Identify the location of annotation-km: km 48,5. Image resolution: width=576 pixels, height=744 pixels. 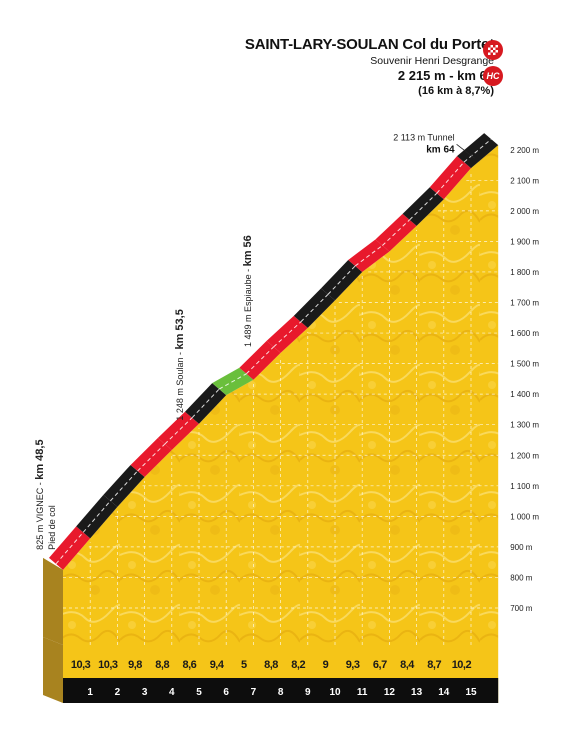
(40, 459).